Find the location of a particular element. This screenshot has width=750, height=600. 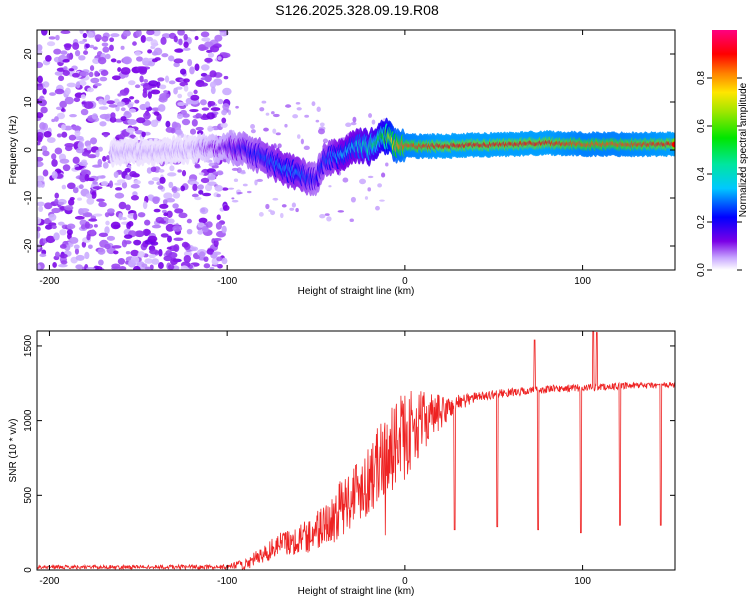

spectrogram-x-axis-label: Height of straight line (km) is located at coordinates (356, 291).